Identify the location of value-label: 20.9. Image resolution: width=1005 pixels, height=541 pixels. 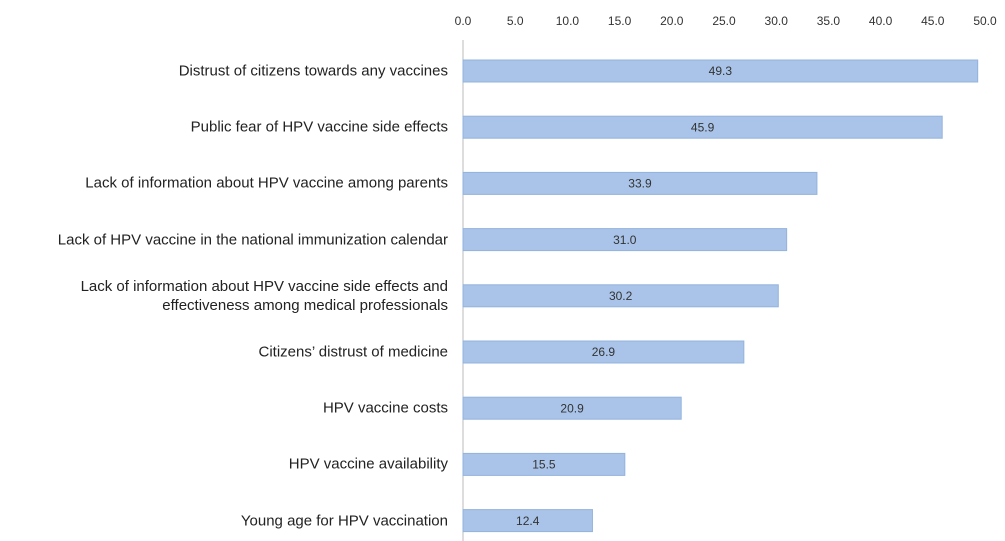
(572, 408).